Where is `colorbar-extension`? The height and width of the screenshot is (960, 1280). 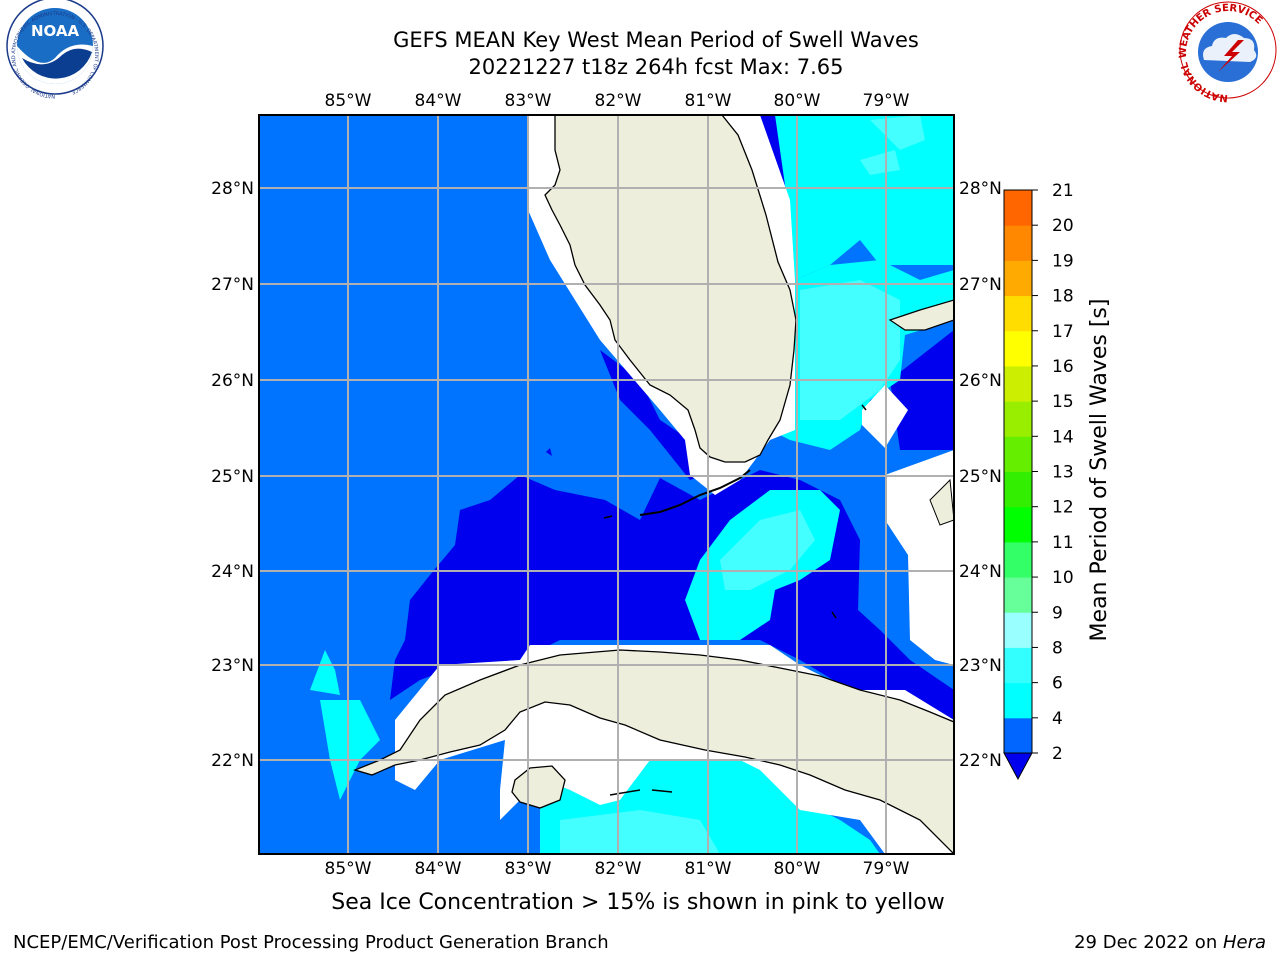 colorbar-extension is located at coordinates (1018, 766).